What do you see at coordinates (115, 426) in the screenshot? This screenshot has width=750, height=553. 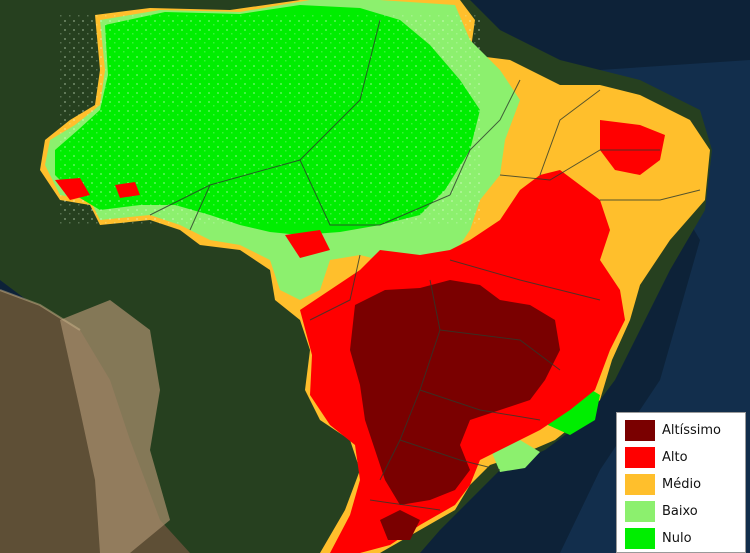 I see `andes-land` at bounding box center [115, 426].